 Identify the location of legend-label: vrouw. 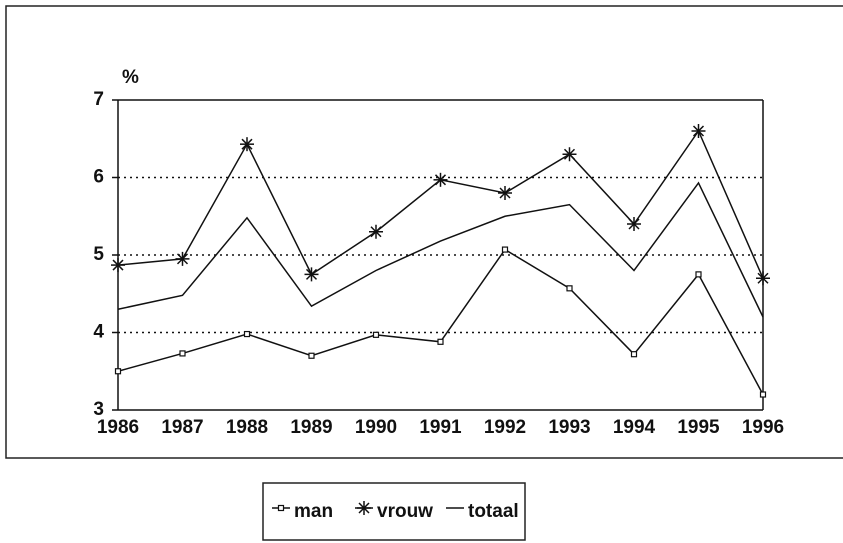
(405, 511).